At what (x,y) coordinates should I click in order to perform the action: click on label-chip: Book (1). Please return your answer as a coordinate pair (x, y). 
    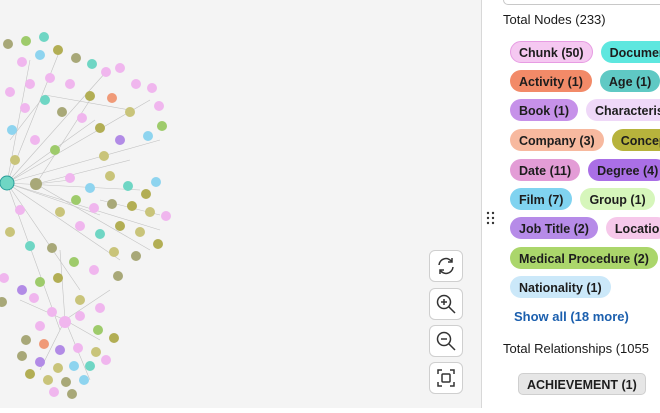
    Looking at the image, I should click on (544, 110).